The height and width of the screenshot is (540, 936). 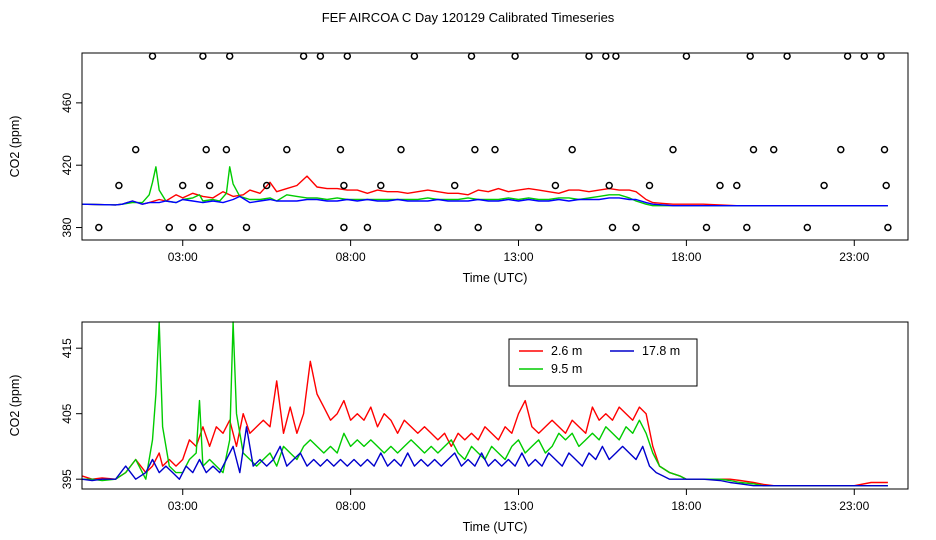 What do you see at coordinates (603, 362) in the screenshot?
I see `legend-box` at bounding box center [603, 362].